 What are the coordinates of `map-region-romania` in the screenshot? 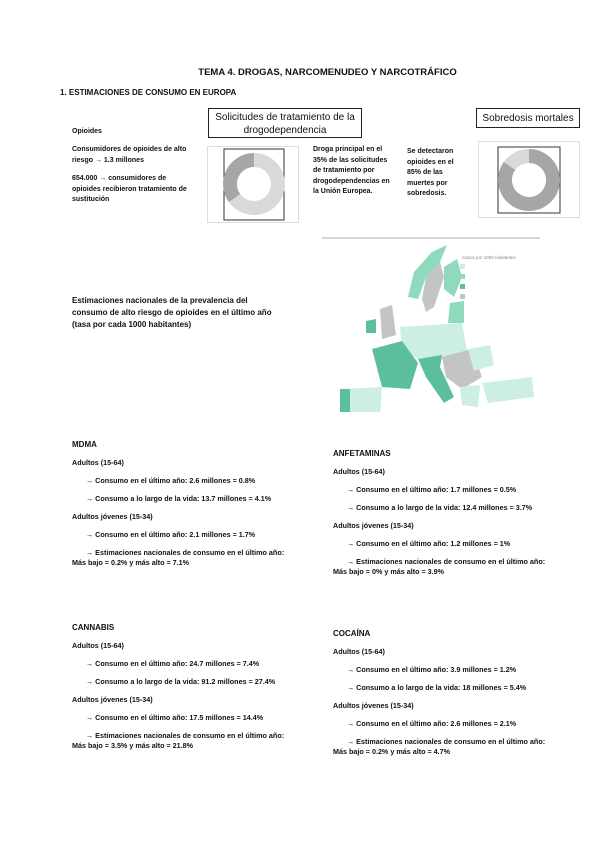 It's located at (481, 358).